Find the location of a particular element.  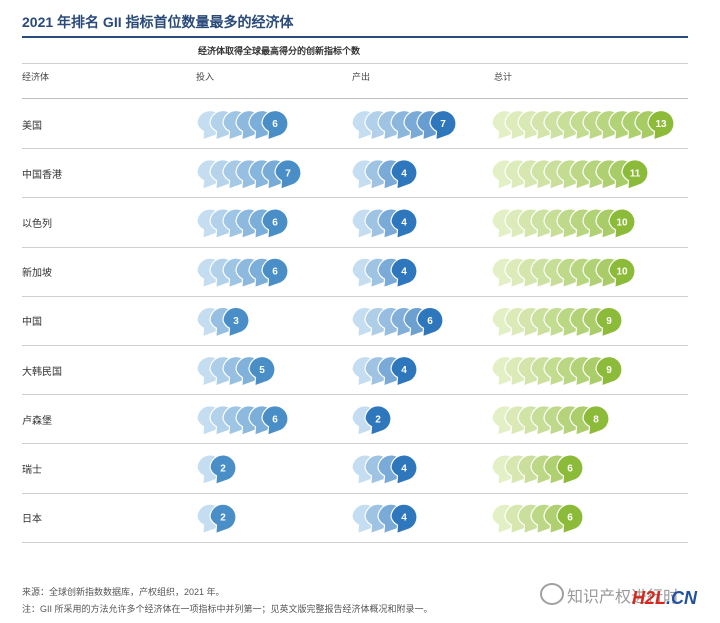

h2l-logo: H2L.CN is located at coordinates (664, 598).